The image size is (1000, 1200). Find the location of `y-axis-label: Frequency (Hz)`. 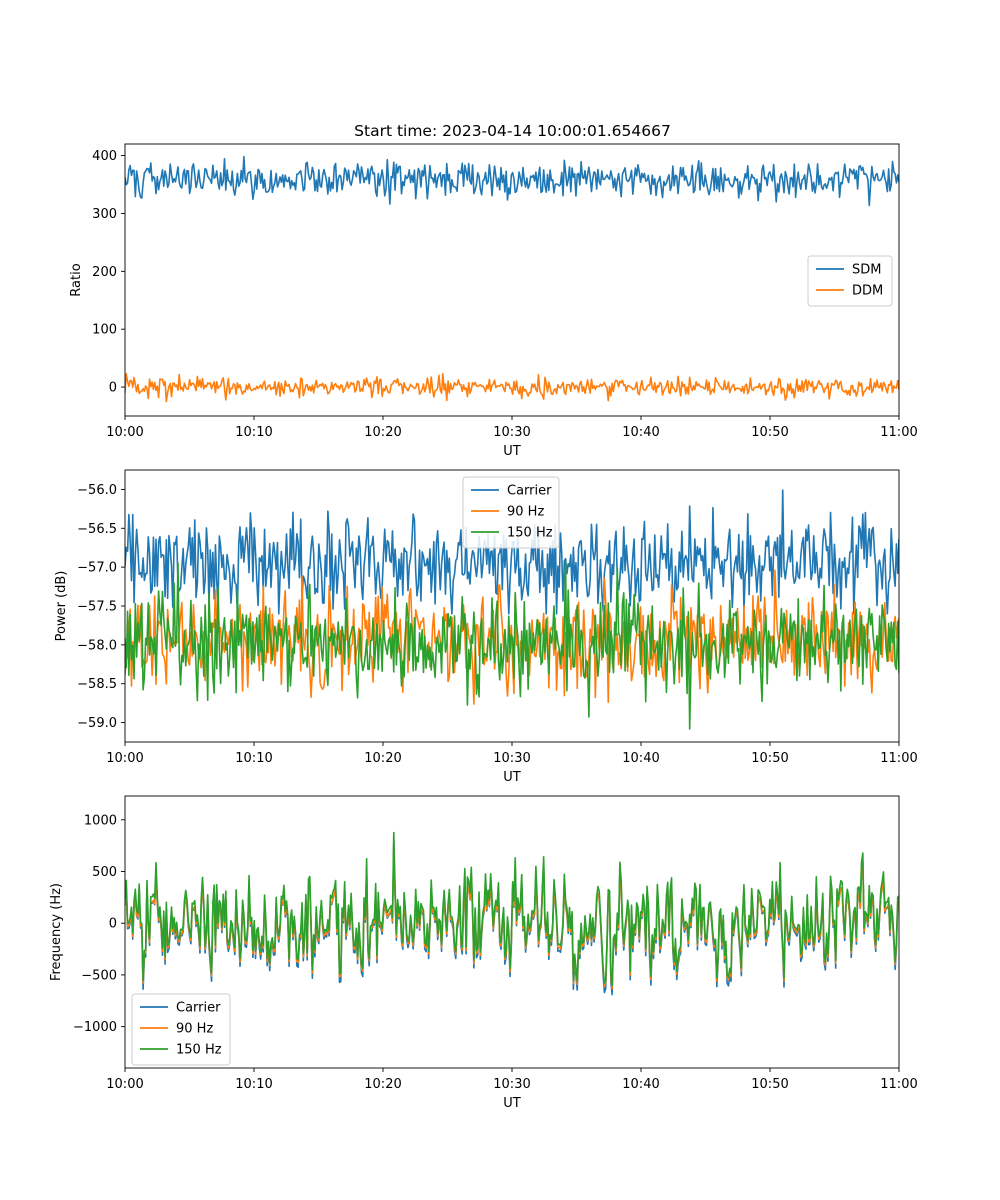

y-axis-label: Frequency (Hz) is located at coordinates (56, 932).